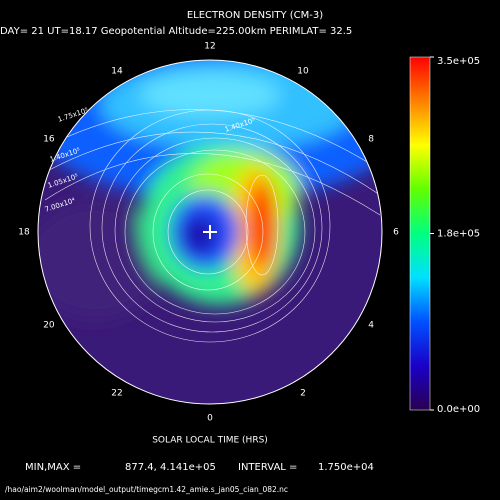 The image size is (500, 500). Describe the element at coordinates (346, 467) in the screenshot. I see `footer-interval: 1.750e+04` at that location.